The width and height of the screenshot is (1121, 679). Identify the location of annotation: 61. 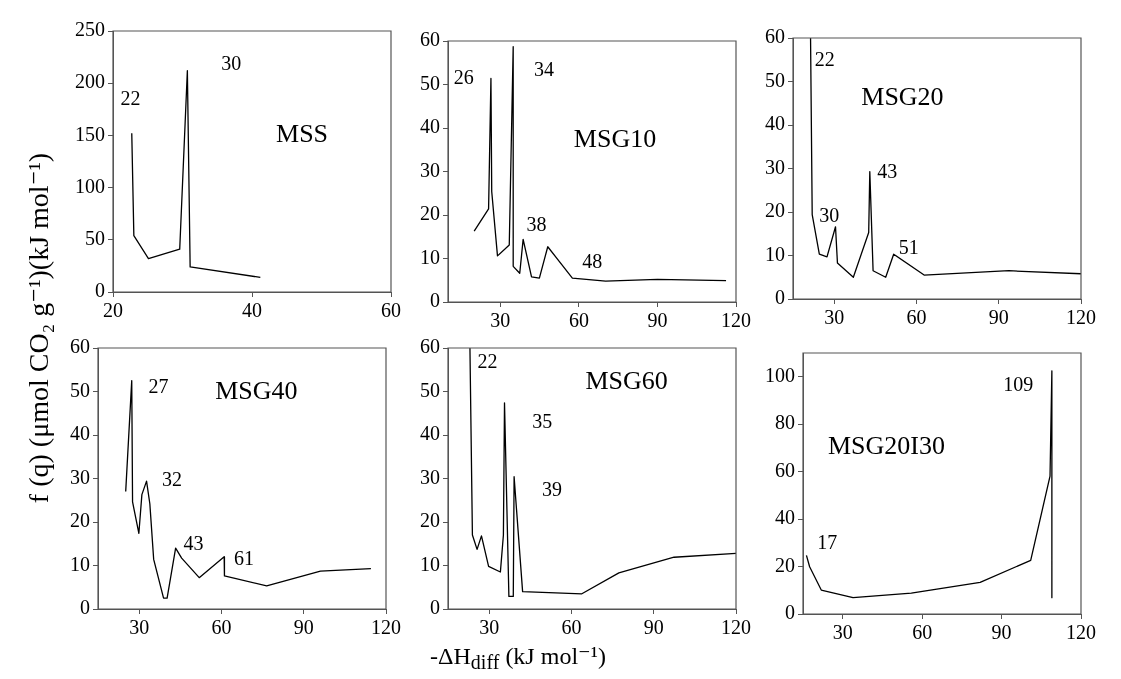
(244, 557).